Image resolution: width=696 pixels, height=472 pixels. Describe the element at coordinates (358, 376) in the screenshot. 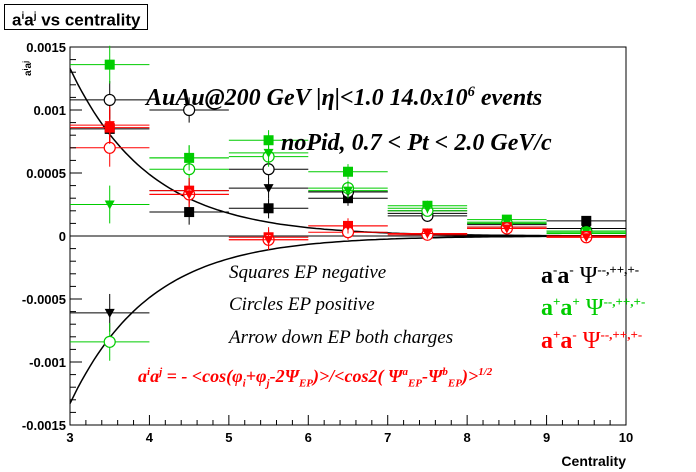

I see `formula-part: )>/<cos2( Ψ` at that location.